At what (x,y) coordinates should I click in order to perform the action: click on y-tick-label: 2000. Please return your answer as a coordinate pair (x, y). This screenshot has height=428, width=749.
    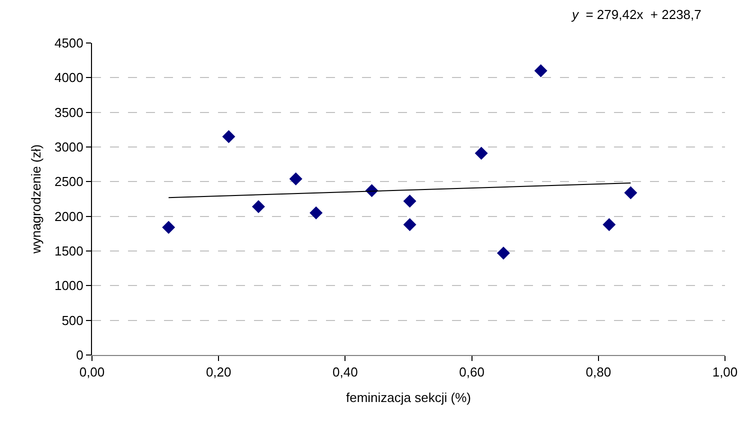
    Looking at the image, I should click on (69, 216).